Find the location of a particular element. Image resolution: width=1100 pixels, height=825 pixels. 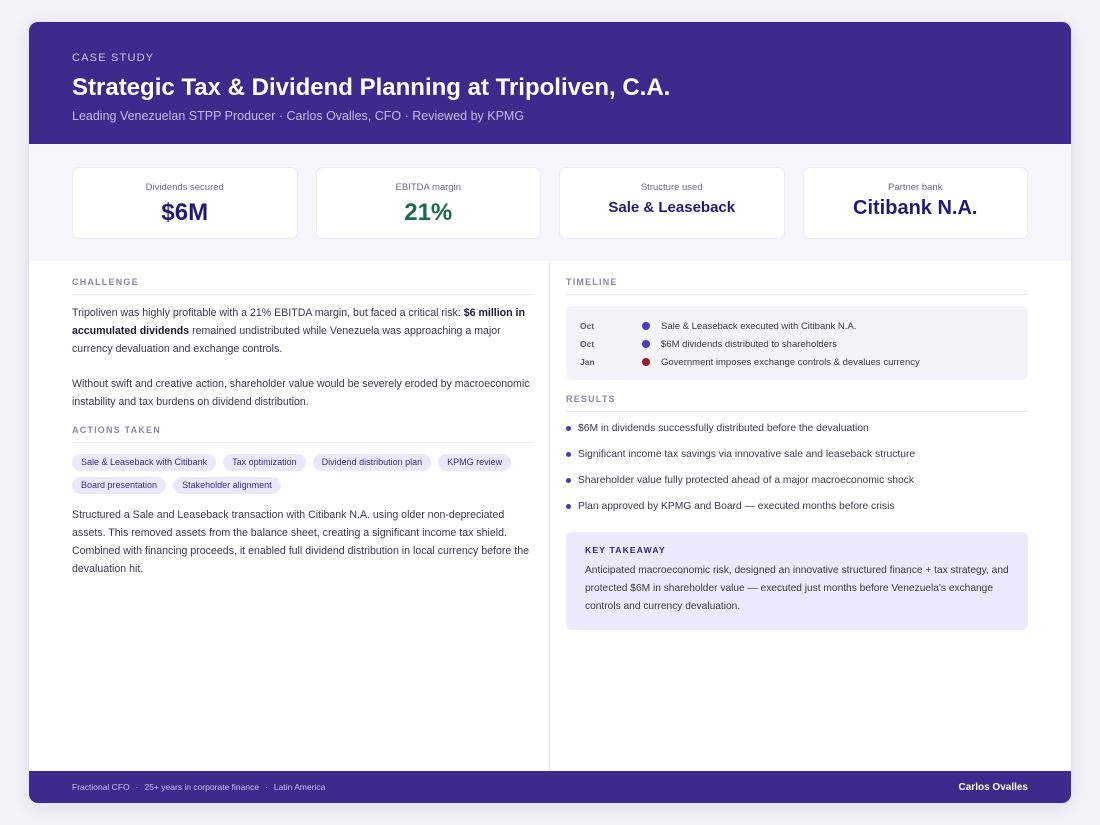

takeaway-heading: KEY TAKEAWAY is located at coordinates (625, 550).